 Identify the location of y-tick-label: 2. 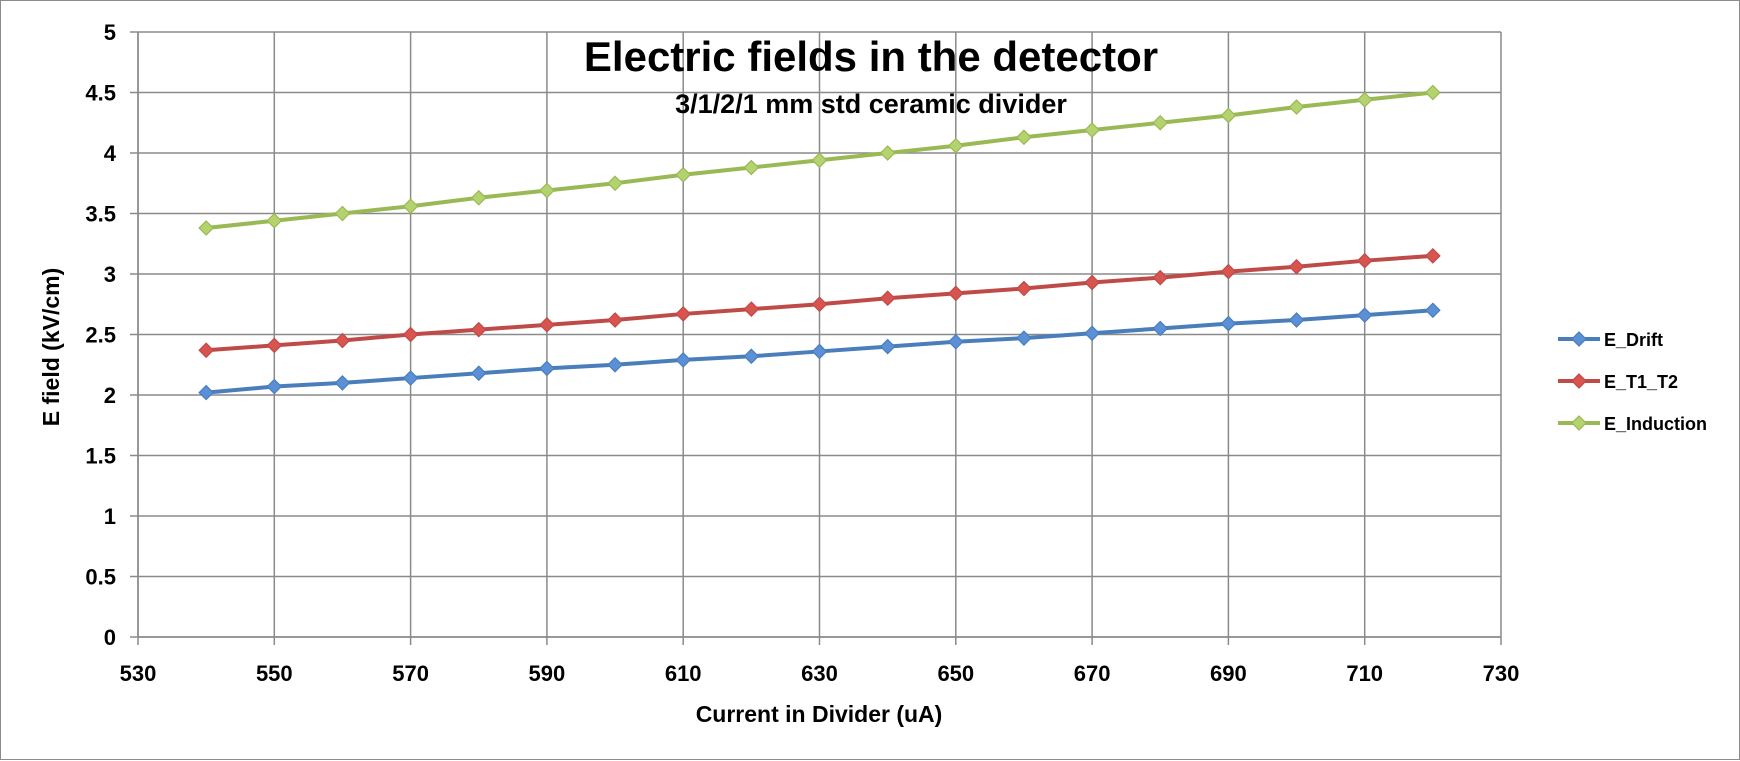
(110, 395).